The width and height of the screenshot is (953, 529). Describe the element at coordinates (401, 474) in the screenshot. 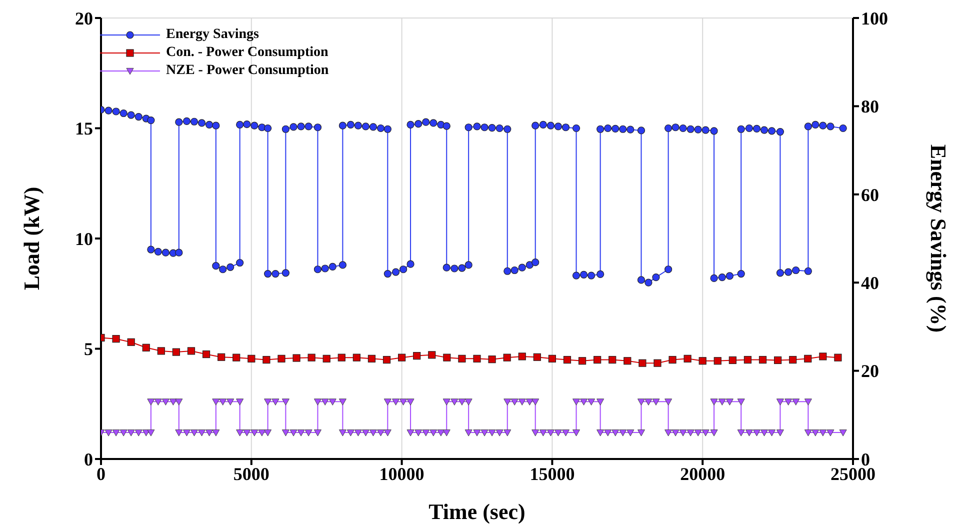

I see `x-tick-label: 10000` at that location.